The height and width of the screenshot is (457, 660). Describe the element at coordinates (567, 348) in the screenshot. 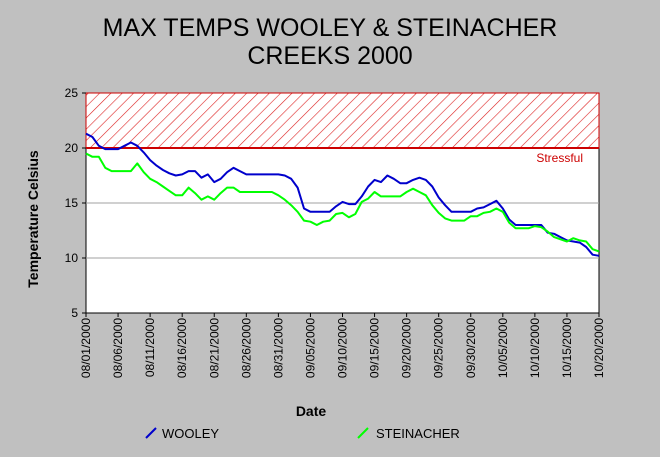

I see `x-tick-label: 10/15/2000` at that location.